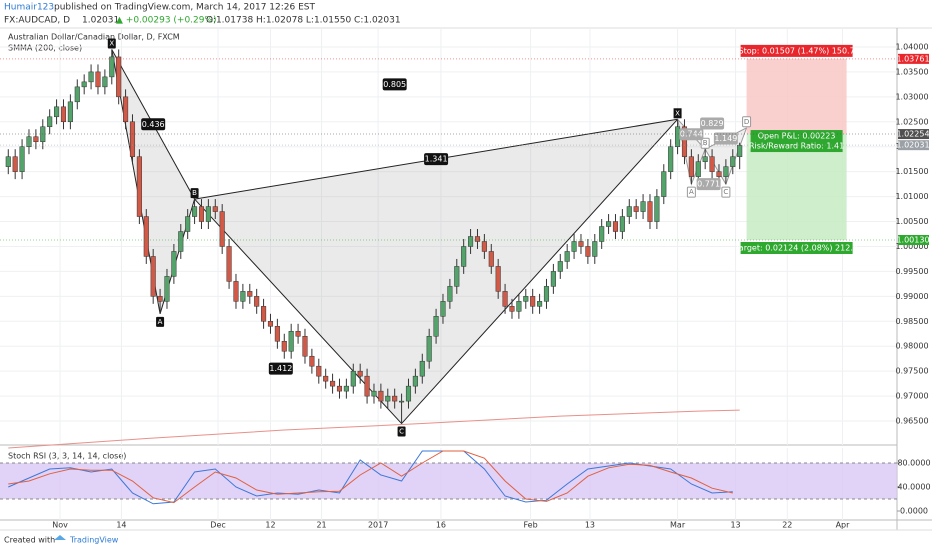 Image resolution: width=932 pixels, height=550 pixels. What do you see at coordinates (678, 525) in the screenshot?
I see `x-tick-label: Mar` at bounding box center [678, 525].